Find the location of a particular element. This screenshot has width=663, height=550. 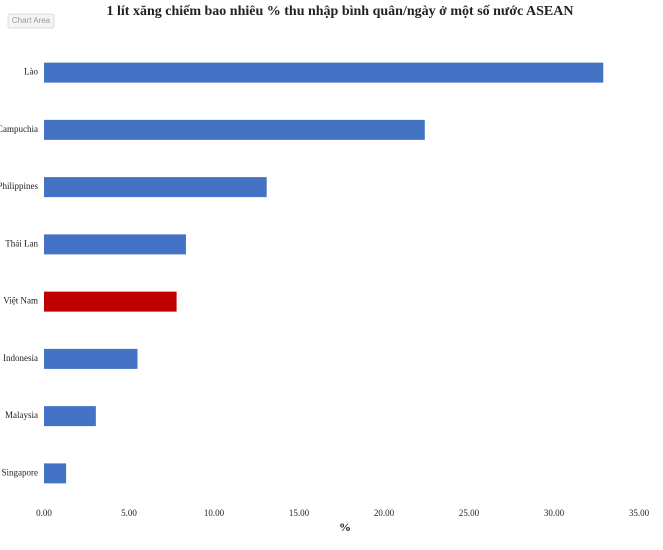

y-tick-label: Philippines is located at coordinates (19, 186).